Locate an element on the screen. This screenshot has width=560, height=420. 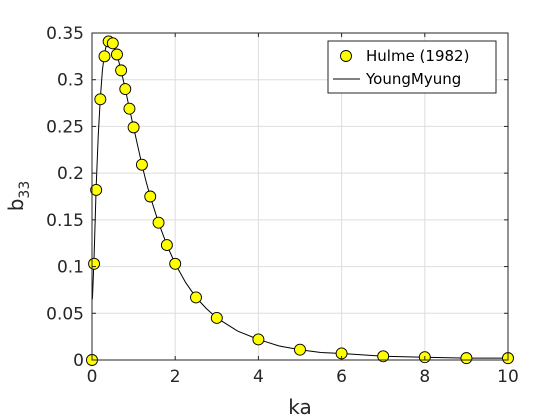
x-tick-label-4: 8 is located at coordinates (424, 377).